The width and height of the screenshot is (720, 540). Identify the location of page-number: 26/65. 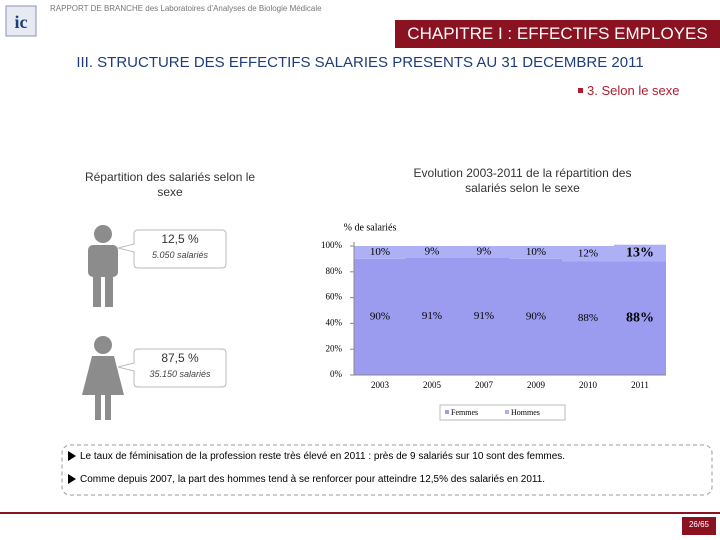
(699, 524).